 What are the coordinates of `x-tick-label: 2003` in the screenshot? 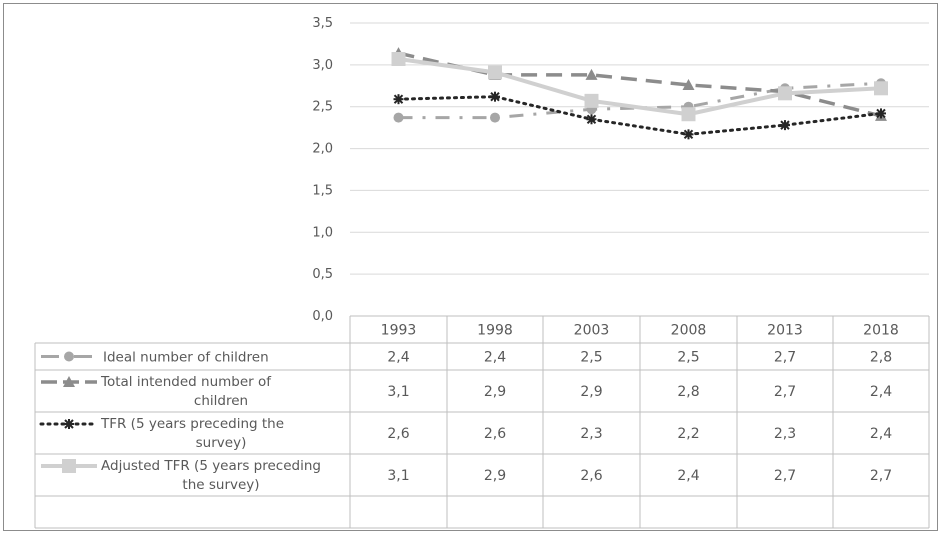 It's located at (592, 331).